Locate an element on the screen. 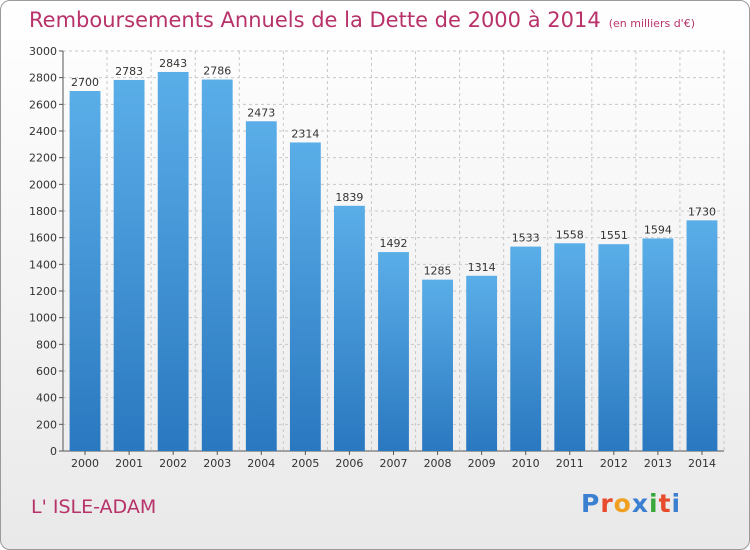  proxiti-logo: Proxiti is located at coordinates (631, 503).